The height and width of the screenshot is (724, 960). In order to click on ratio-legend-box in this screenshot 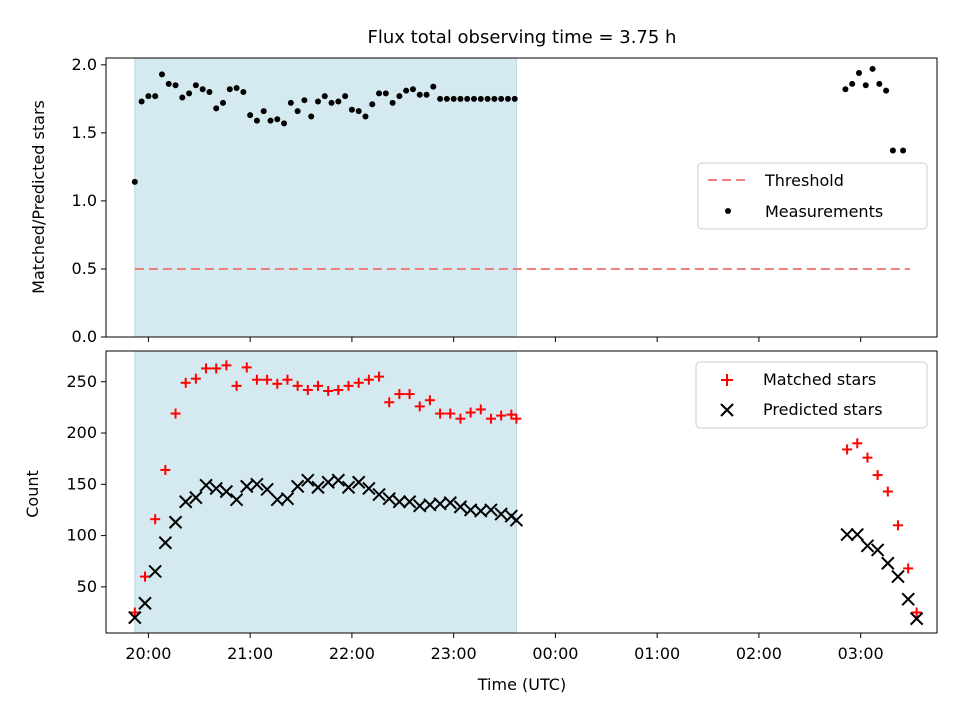, I will do `click(812, 196)`.